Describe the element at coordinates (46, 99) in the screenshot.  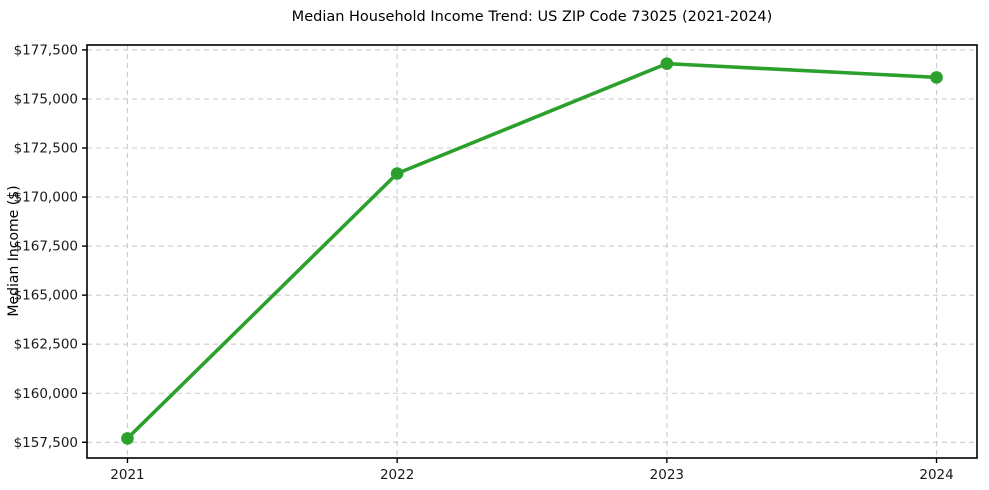
I see `y-tick-label: $175,000` at that location.